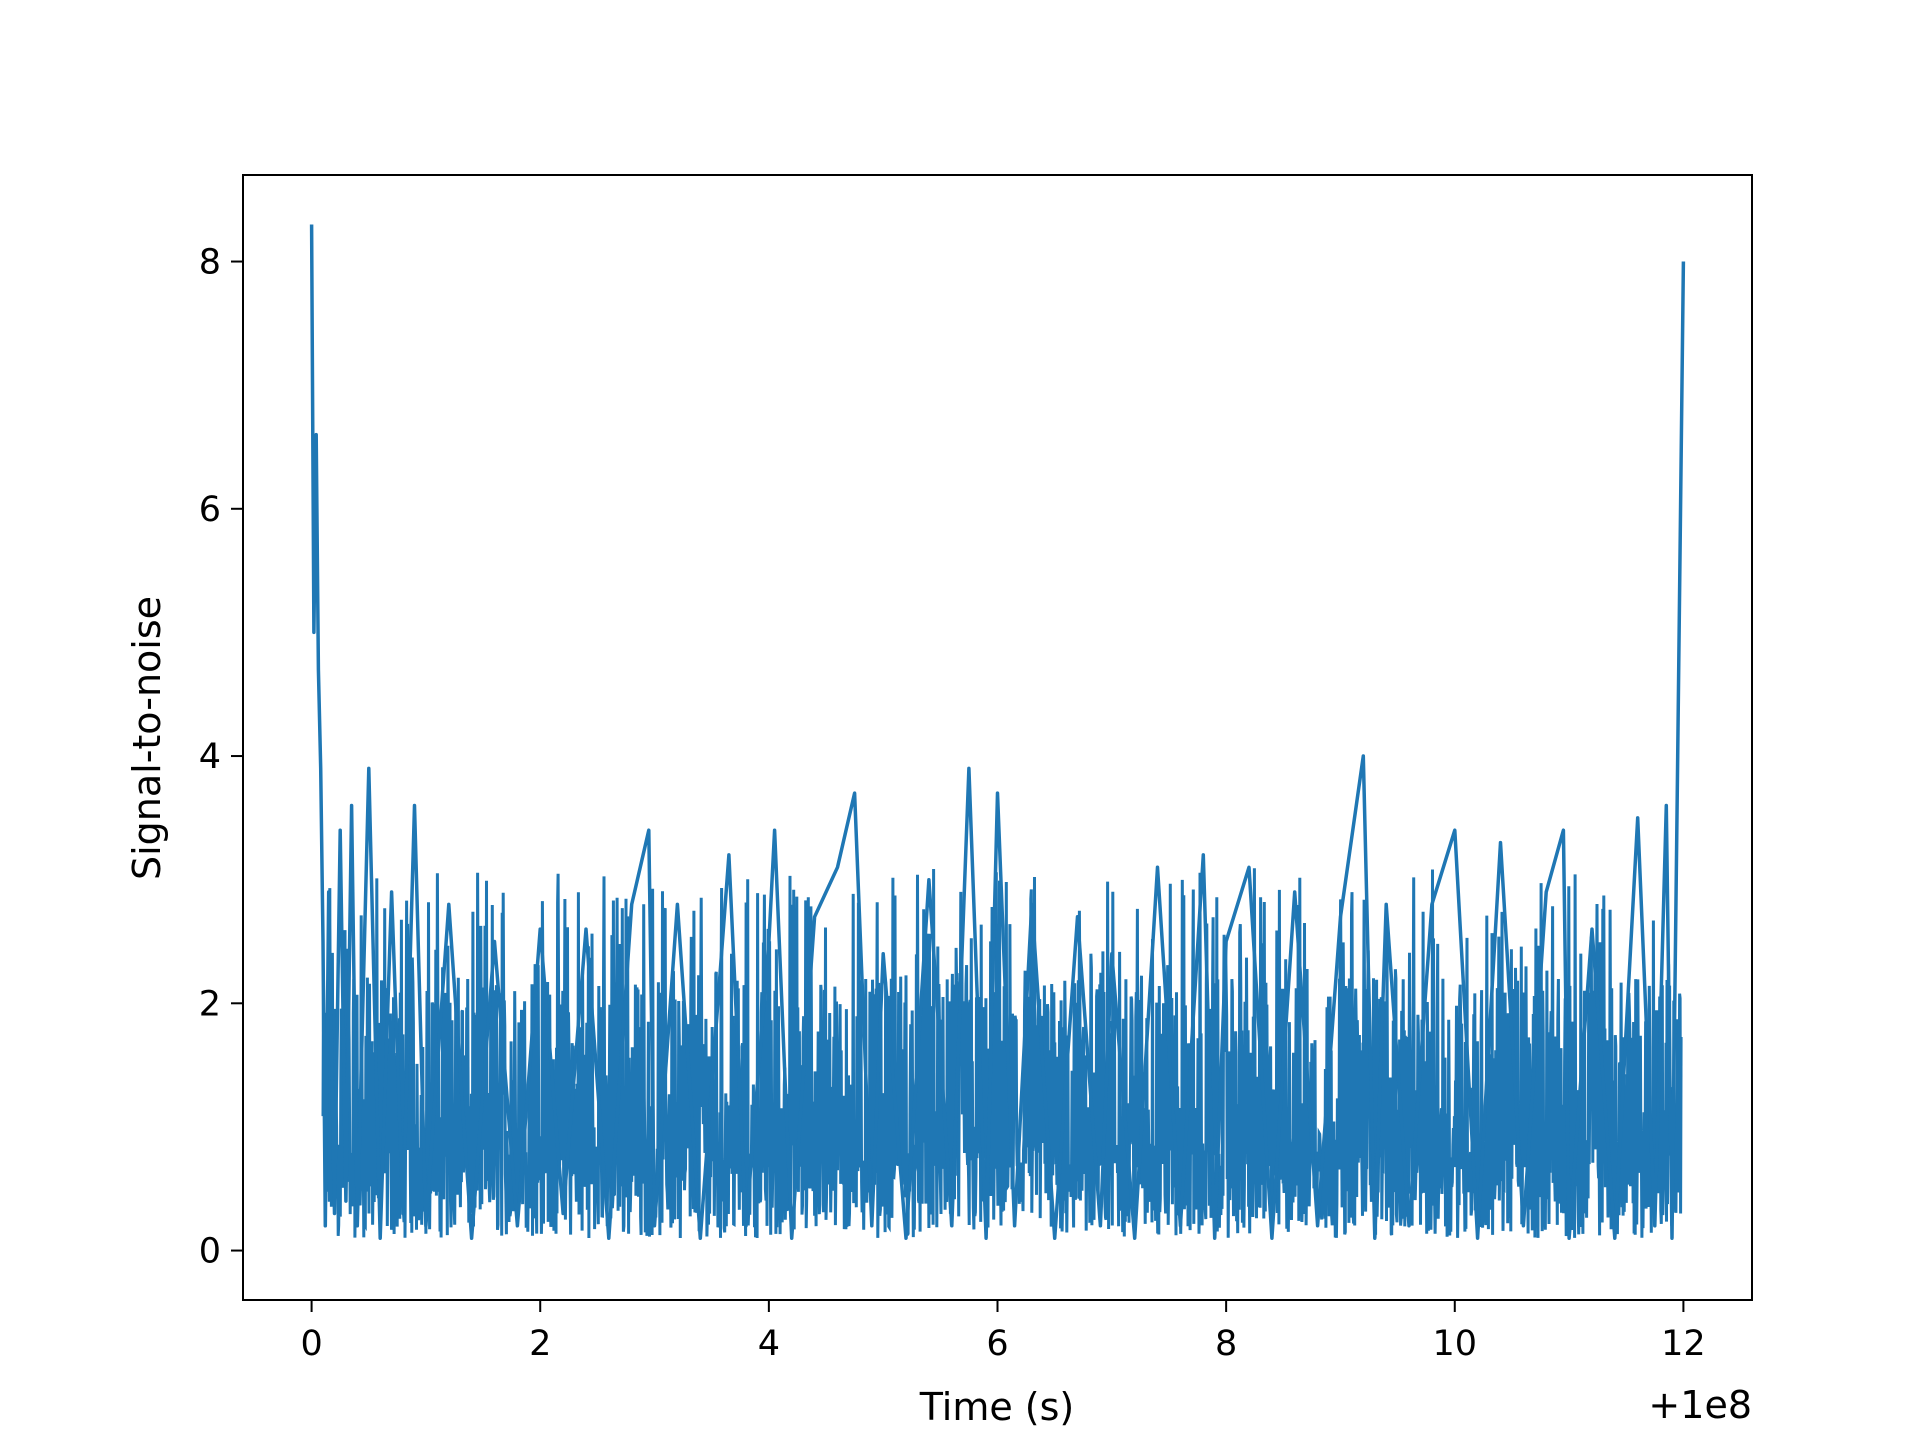 This screenshot has width=1920, height=1440. What do you see at coordinates (997, 1407) in the screenshot?
I see `x-axis-label: Time (s)` at bounding box center [997, 1407].